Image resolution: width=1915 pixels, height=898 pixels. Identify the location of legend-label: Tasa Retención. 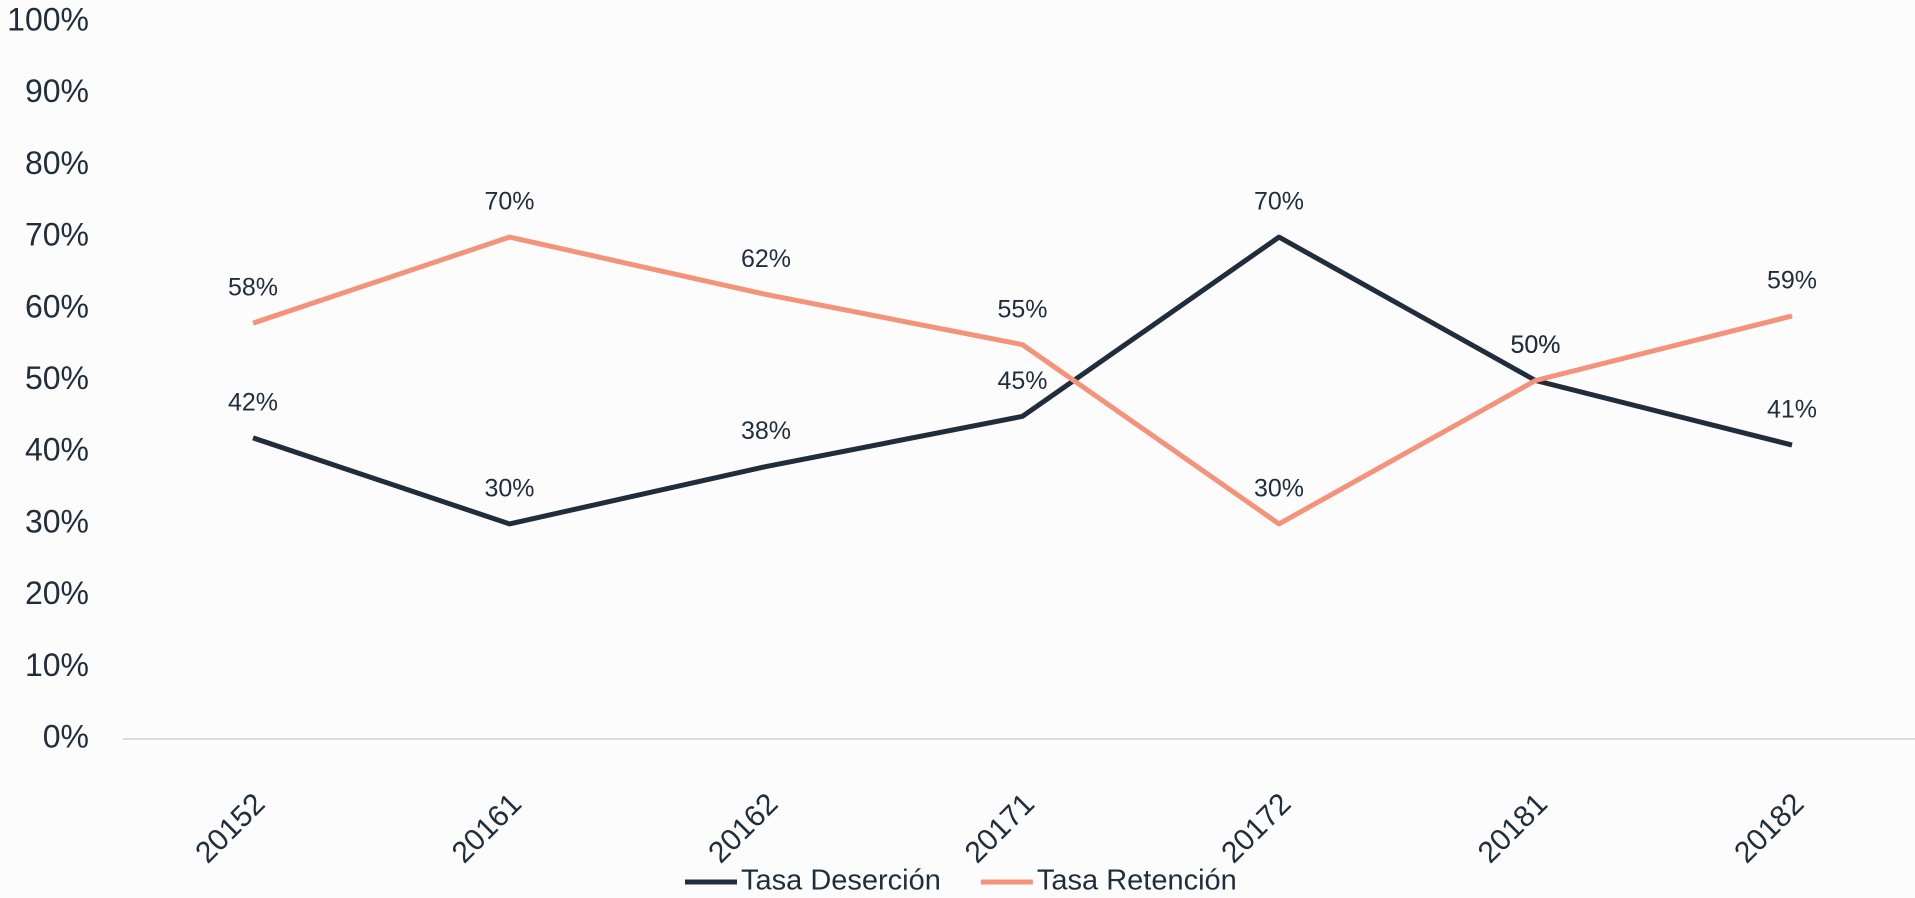
(1137, 881).